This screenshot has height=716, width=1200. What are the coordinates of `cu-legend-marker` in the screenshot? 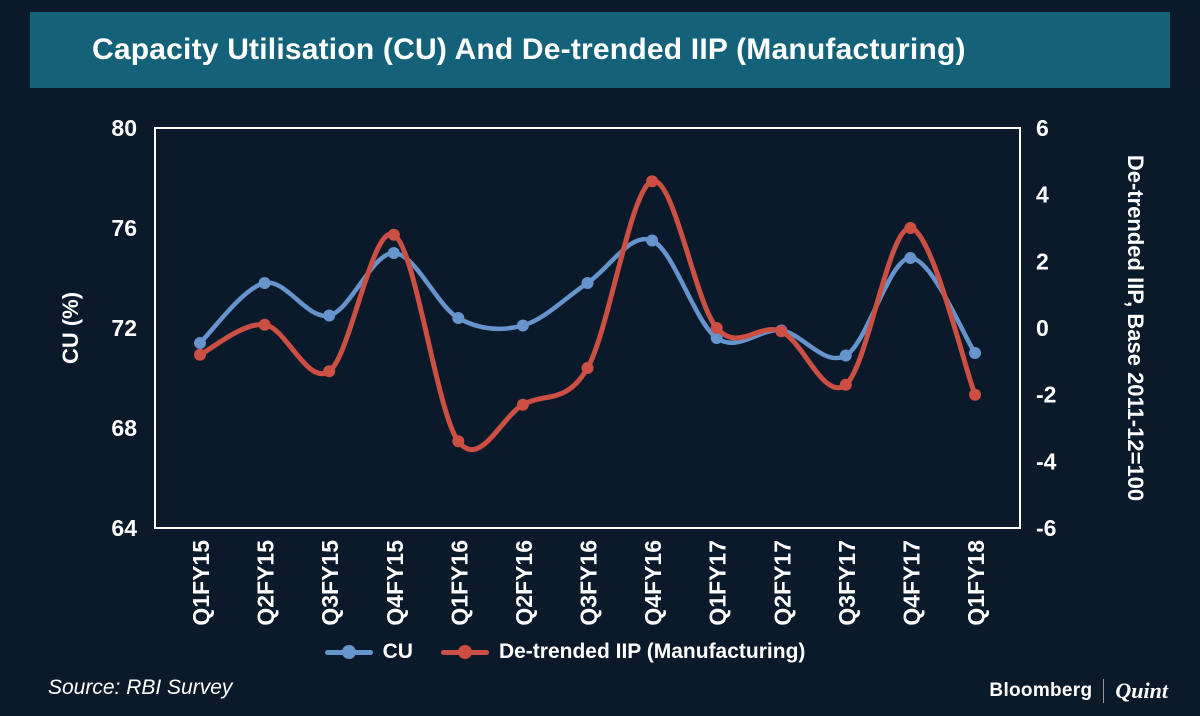 It's located at (348, 652).